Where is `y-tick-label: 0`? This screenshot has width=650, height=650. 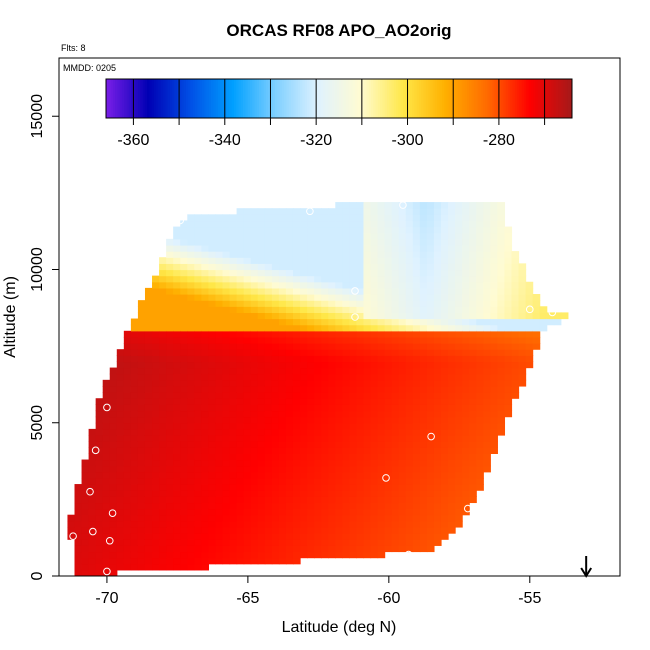 y-tick-label: 0 is located at coordinates (37, 575).